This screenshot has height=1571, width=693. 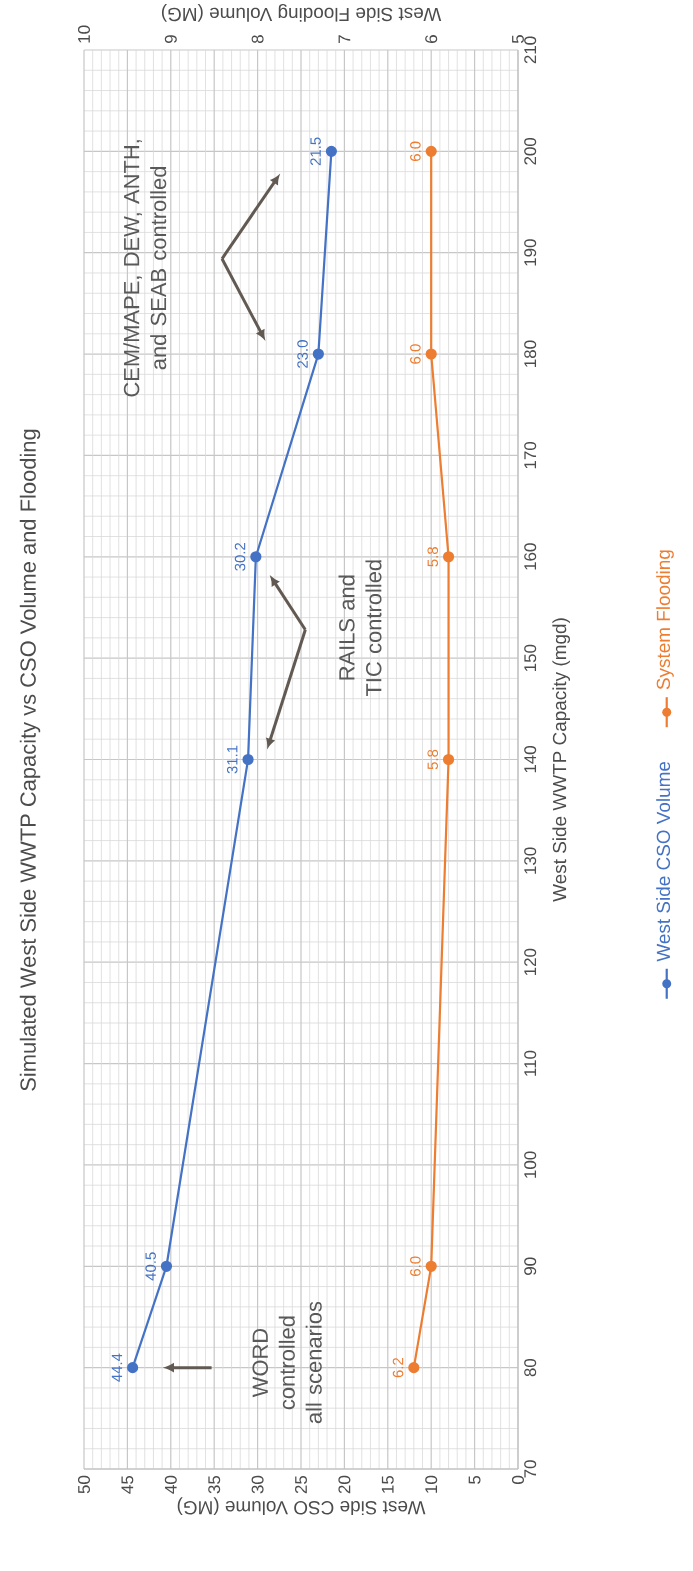 I want to click on y-tick-label: 120, so click(x=530, y=962).